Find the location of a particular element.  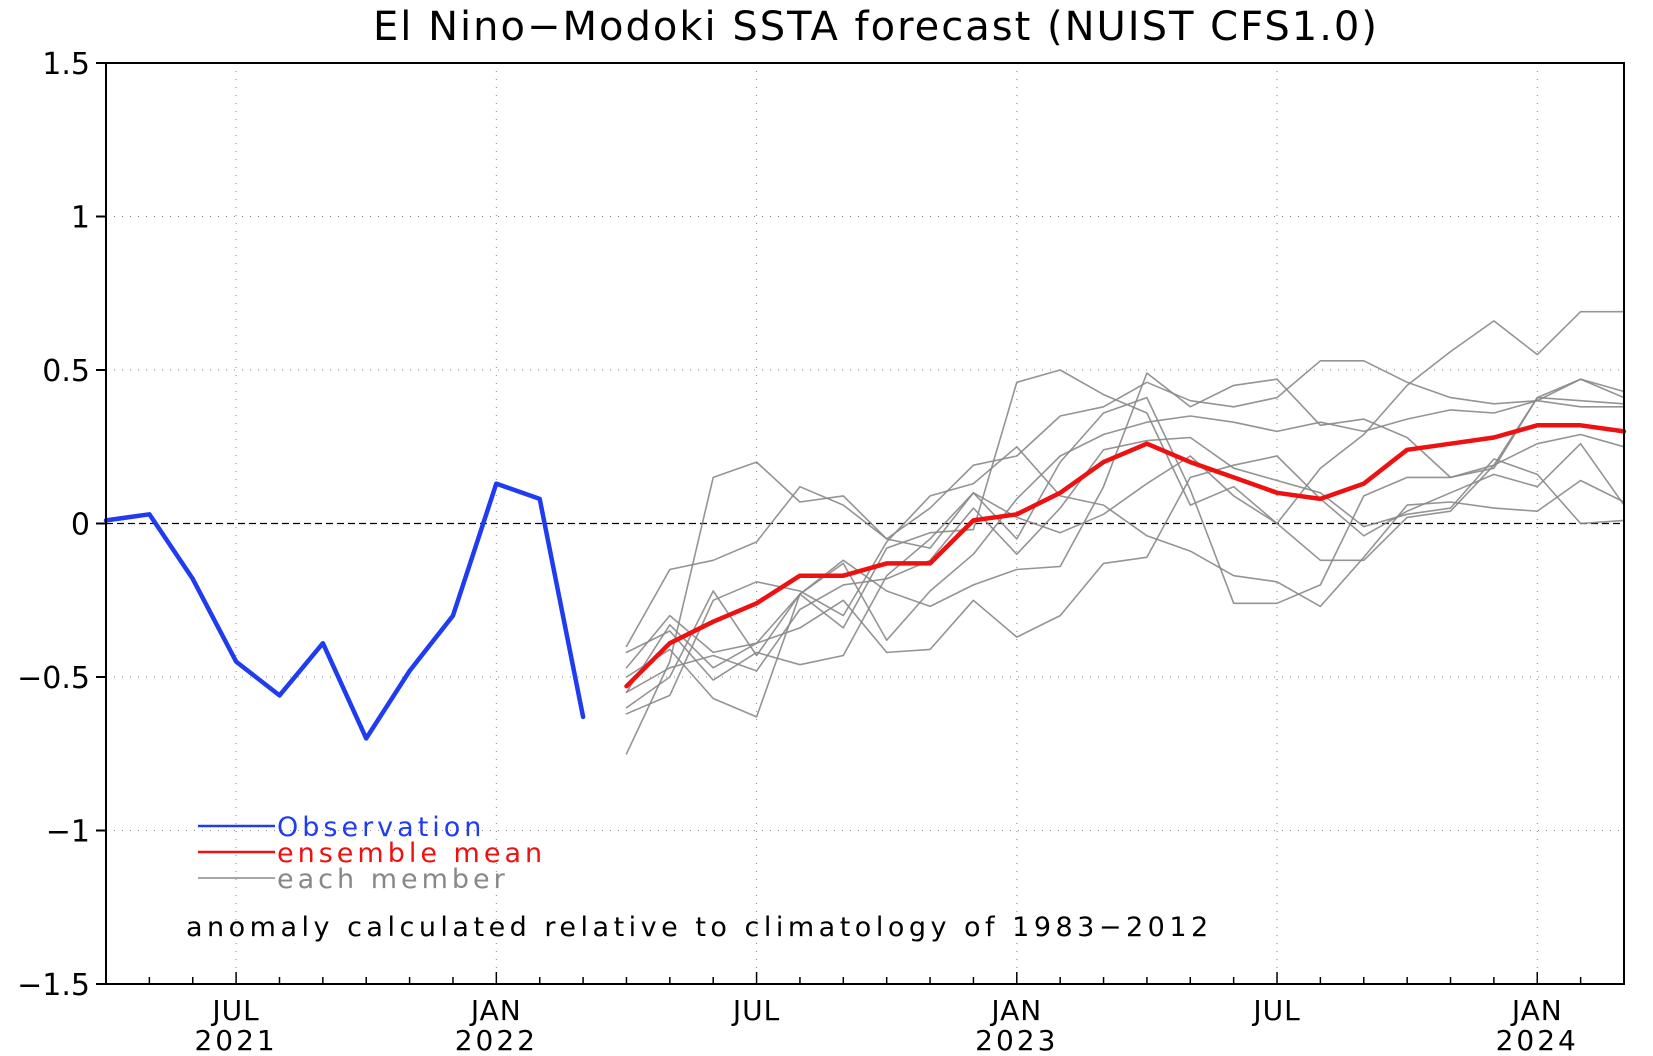

observation-line is located at coordinates (344, 611).